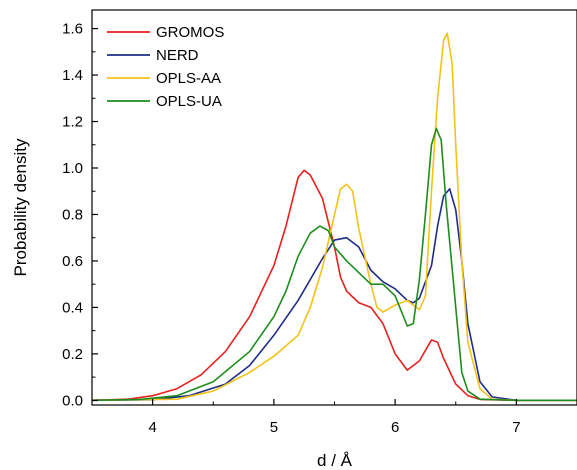 This screenshot has height=470, width=577. I want to click on y-tick-label: 1.2, so click(72, 122).